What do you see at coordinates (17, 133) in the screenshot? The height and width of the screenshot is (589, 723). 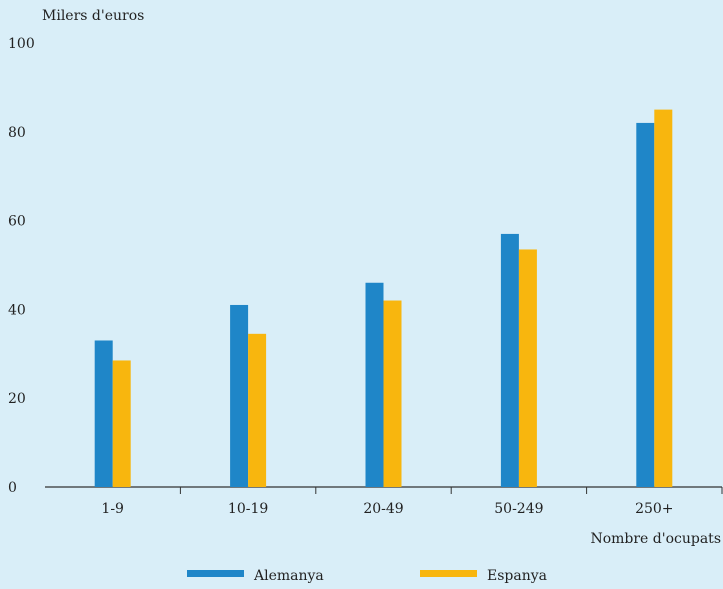 I see `y-tick-label: 80` at bounding box center [17, 133].